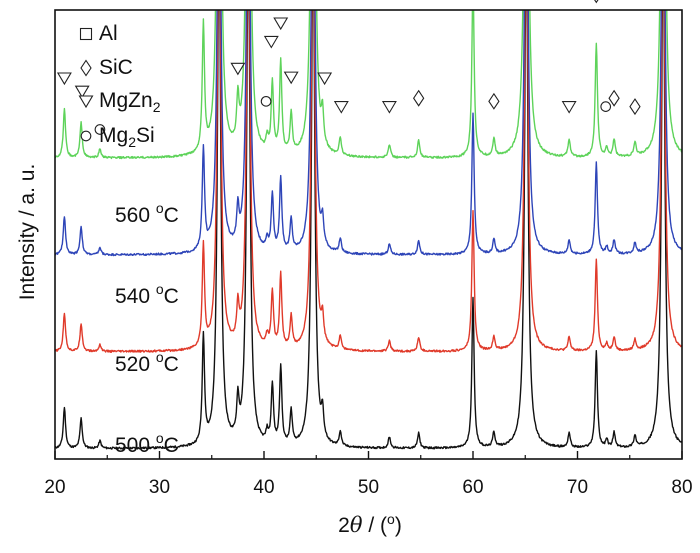  Describe the element at coordinates (127, 137) in the screenshot. I see `legend-label: Mg2Si` at that location.